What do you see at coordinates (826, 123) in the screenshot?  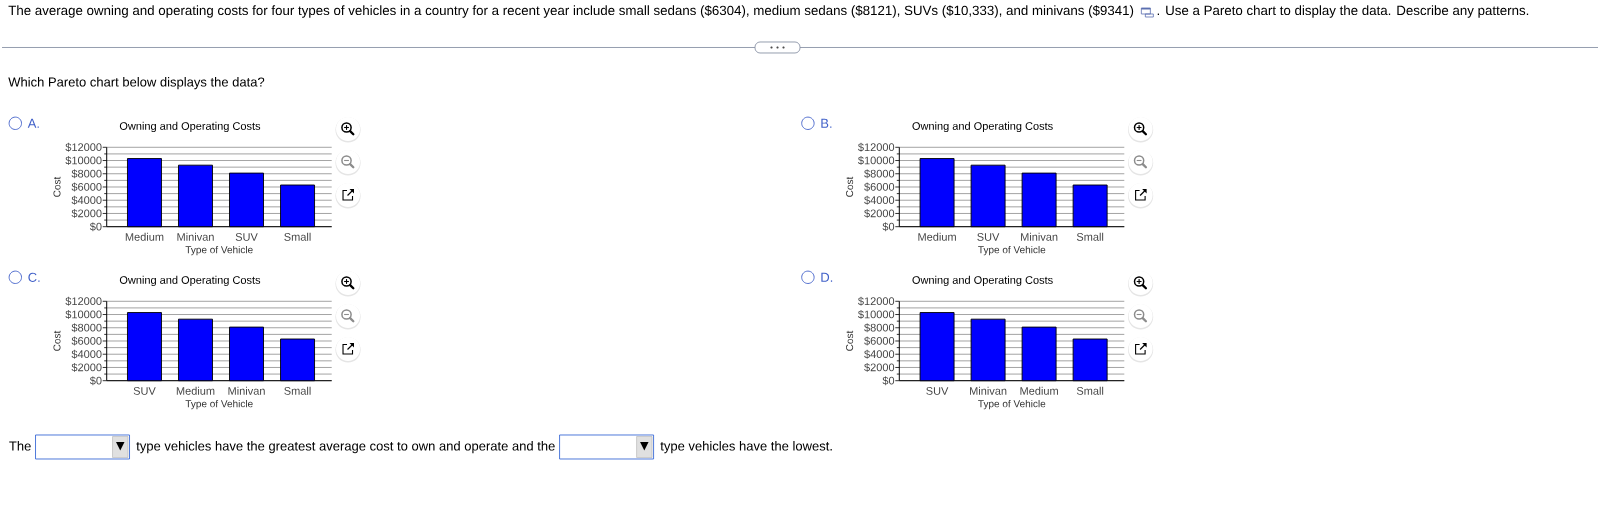 I see `text: B.` at bounding box center [826, 123].